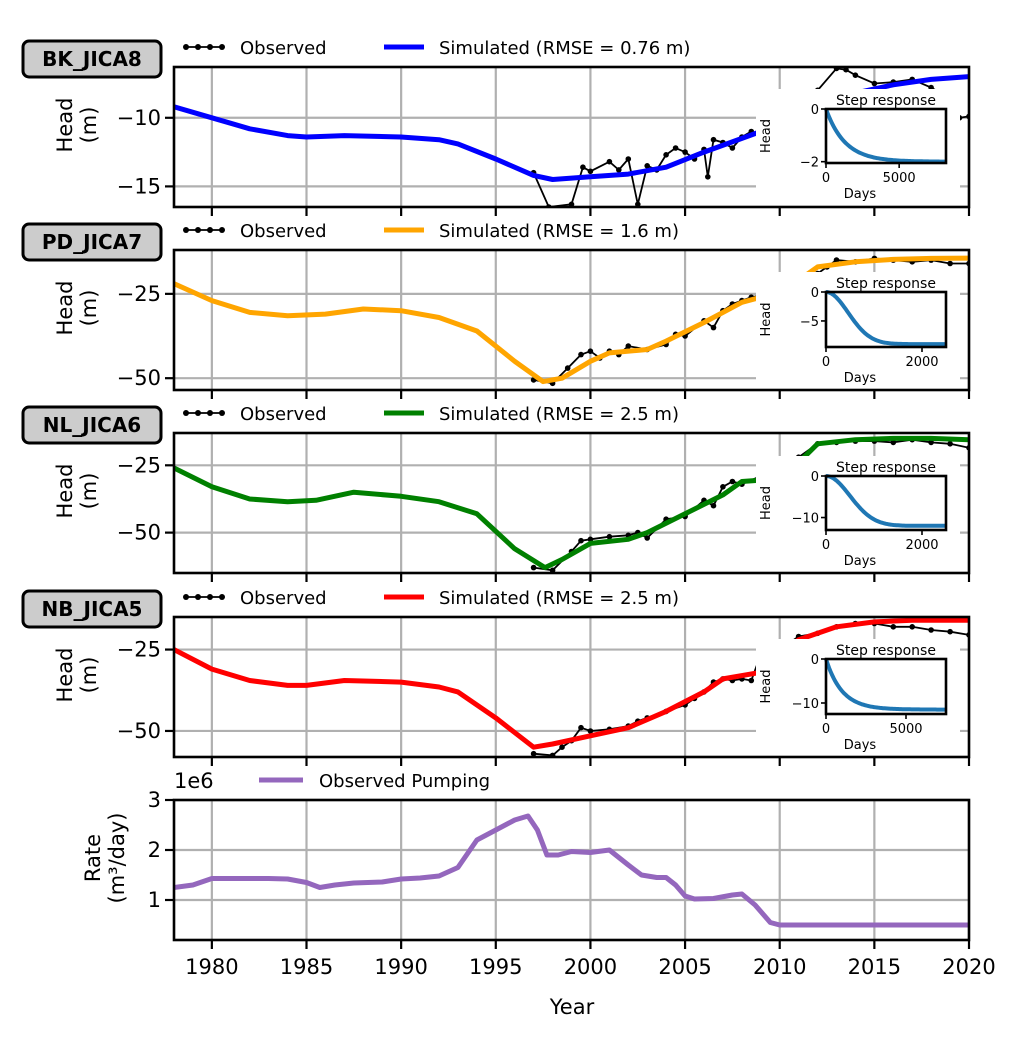  Describe the element at coordinates (306, 967) in the screenshot. I see `x-tick-label: 1985` at that location.